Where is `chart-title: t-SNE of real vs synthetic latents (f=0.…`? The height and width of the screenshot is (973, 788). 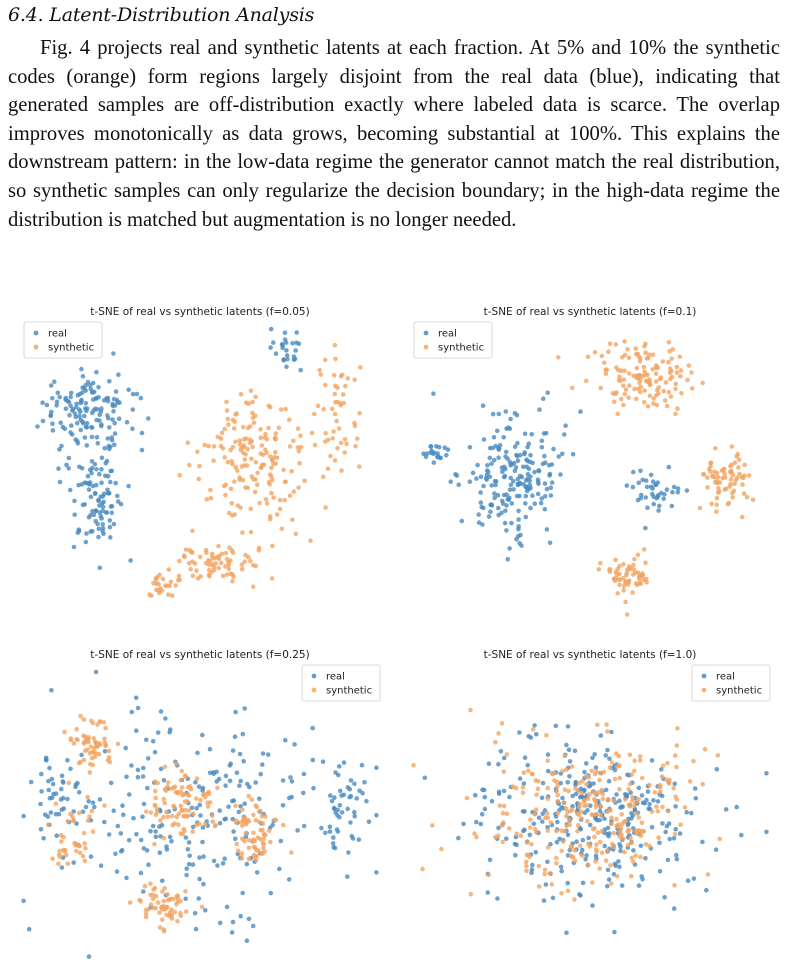
chart-title: t-SNE of real vs synthetic latents (f=0.… is located at coordinates (590, 312).